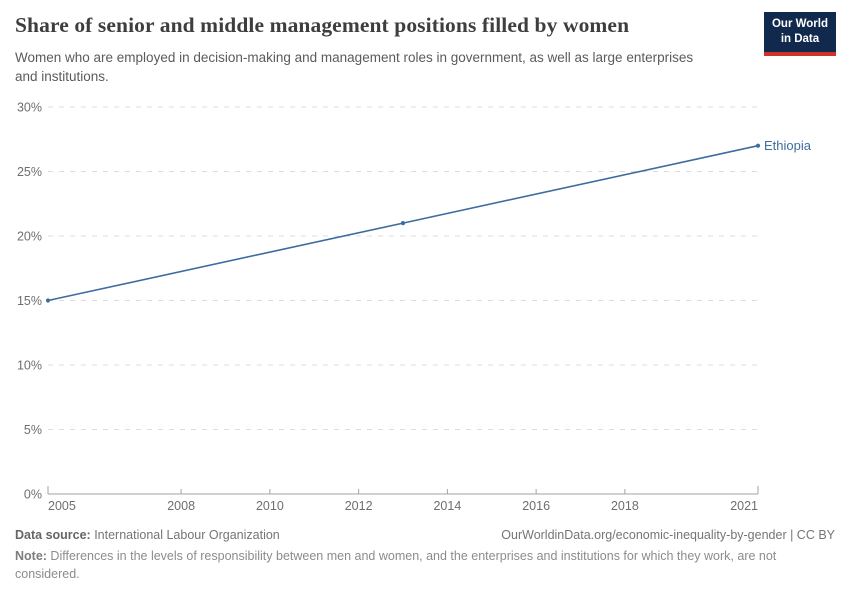 Image resolution: width=850 pixels, height=600 pixels. What do you see at coordinates (447, 506) in the screenshot?
I see `x-tick-label-2014: 2014` at bounding box center [447, 506].